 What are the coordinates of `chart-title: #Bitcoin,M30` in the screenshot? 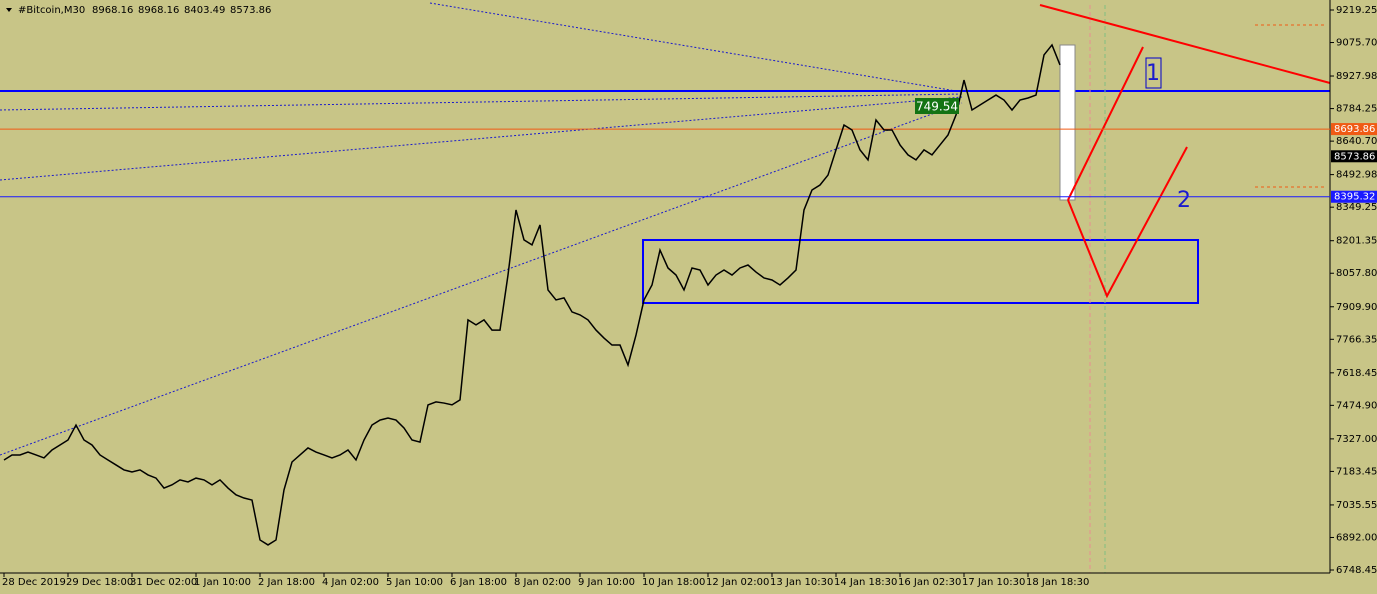 It's located at (51, 10).